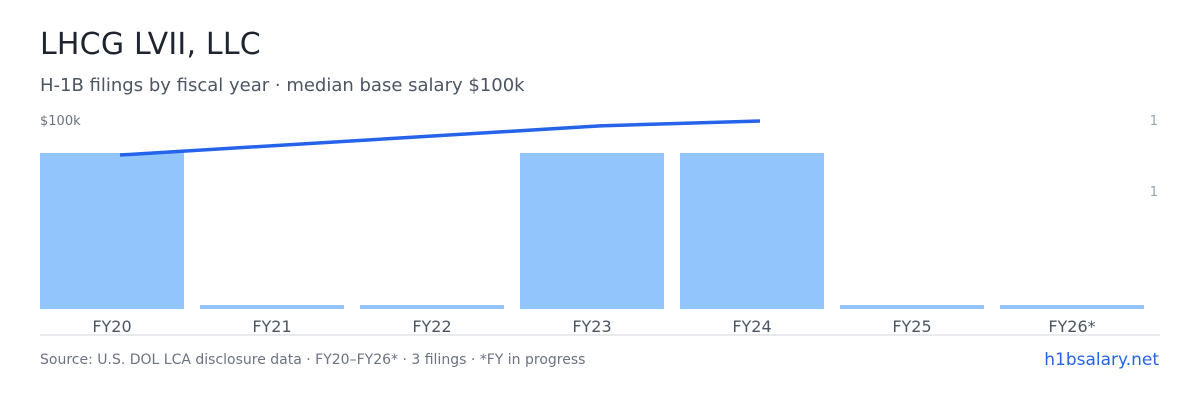 The height and width of the screenshot is (400, 1200). What do you see at coordinates (432, 307) in the screenshot?
I see `bar-FY22` at bounding box center [432, 307].